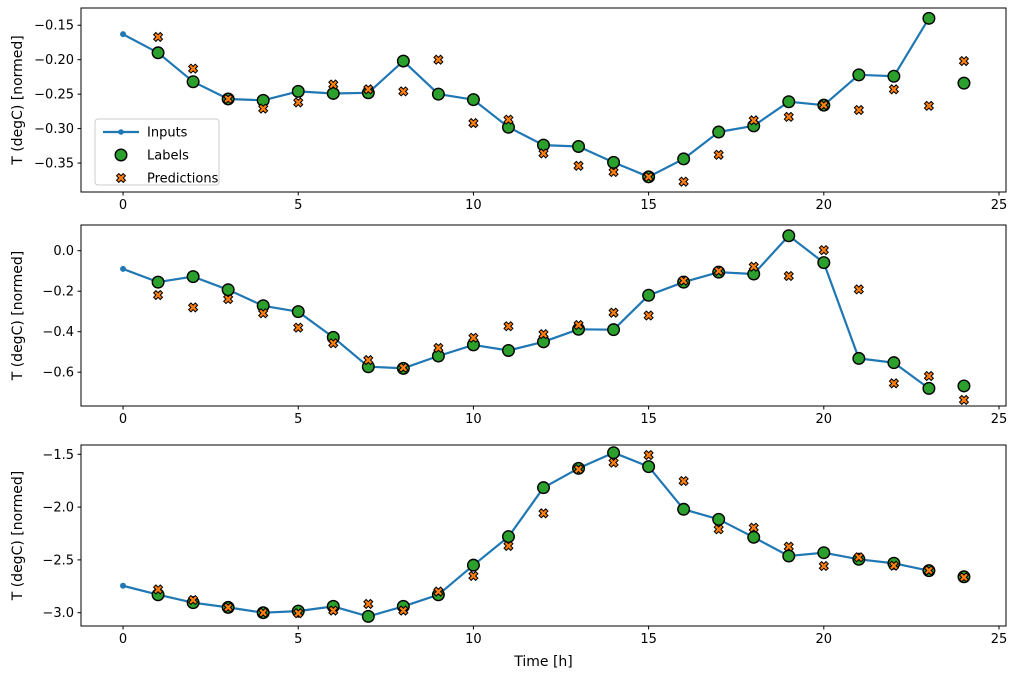 This screenshot has width=1023, height=679. What do you see at coordinates (168, 156) in the screenshot?
I see `legend-label: Labels` at bounding box center [168, 156].